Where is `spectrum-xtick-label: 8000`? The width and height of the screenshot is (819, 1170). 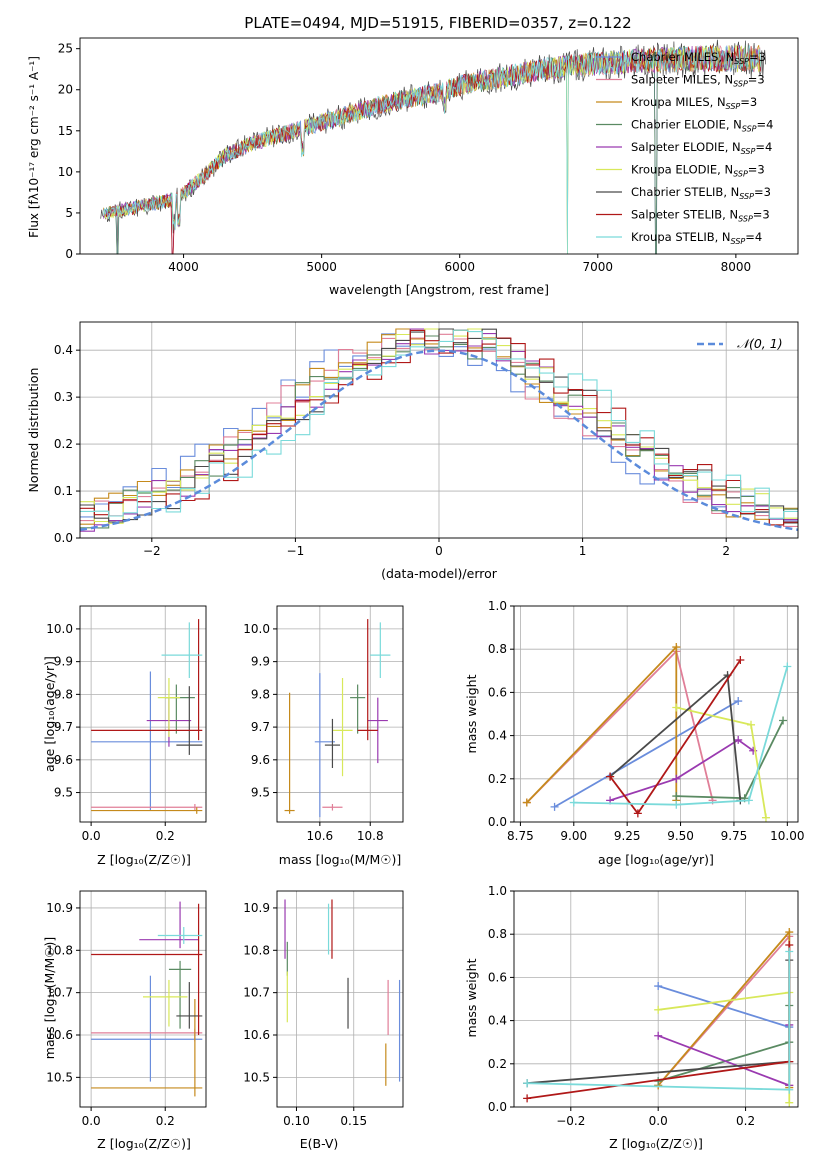 spectrum-xtick-label: 8000 is located at coordinates (736, 267).